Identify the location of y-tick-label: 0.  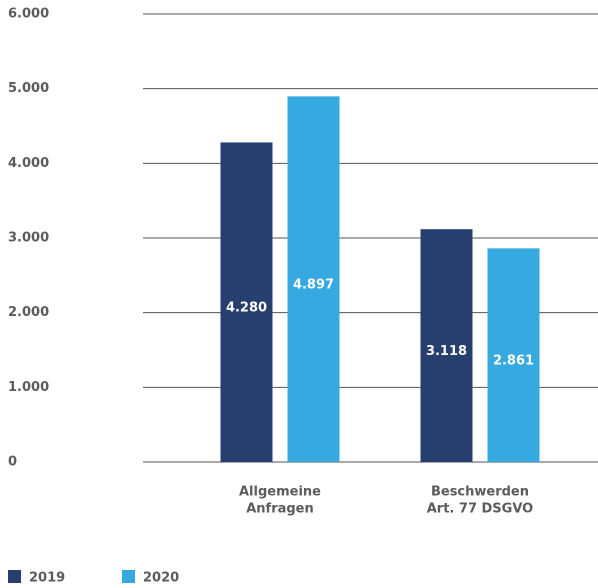
(12, 462).